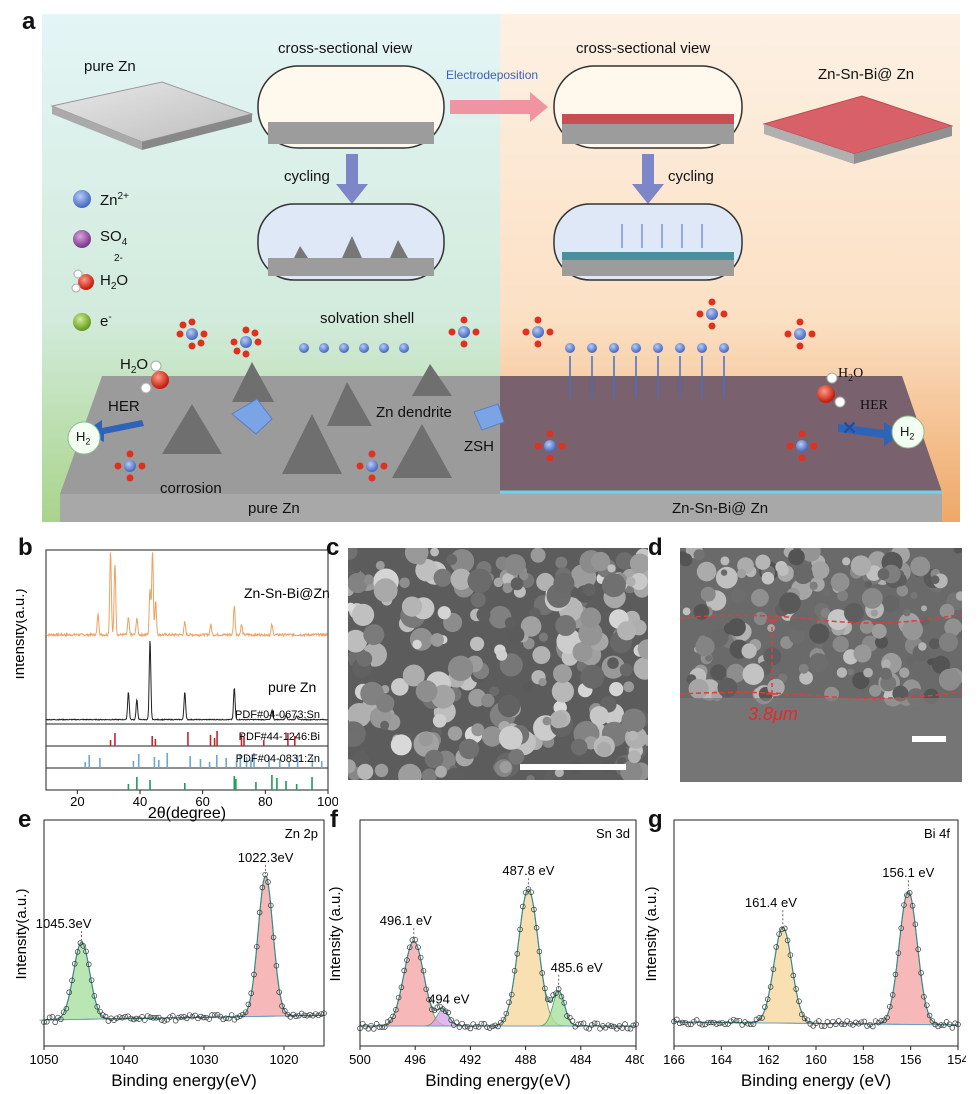 The image size is (978, 1094). I want to click on her-right-arrow, so click(870, 434).